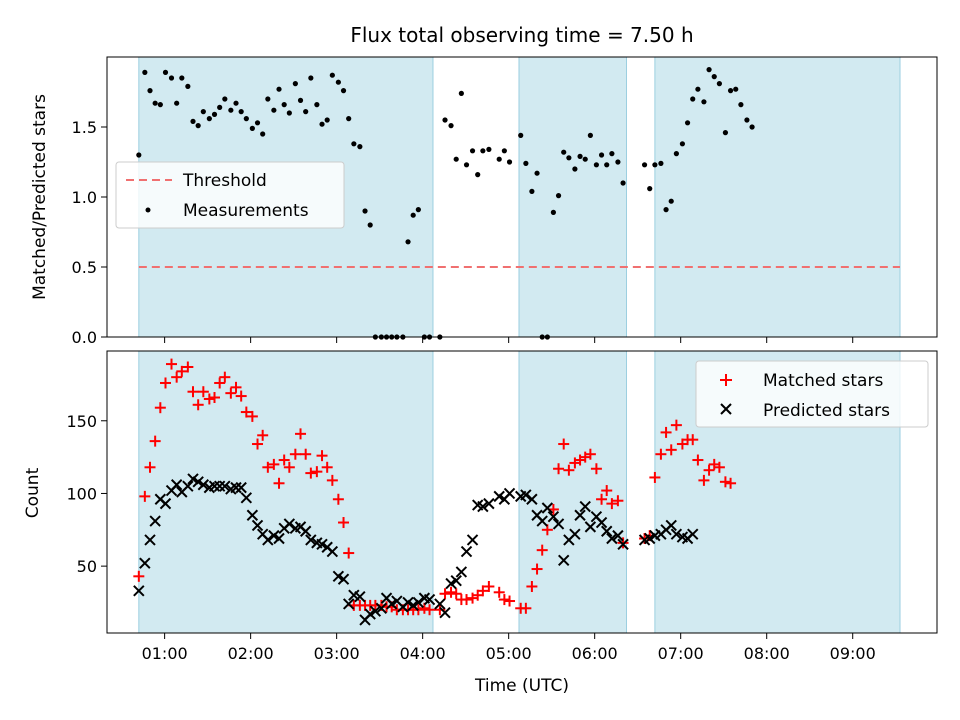 The width and height of the screenshot is (960, 720). I want to click on threshold-legend-label: Threshold, so click(224, 181).